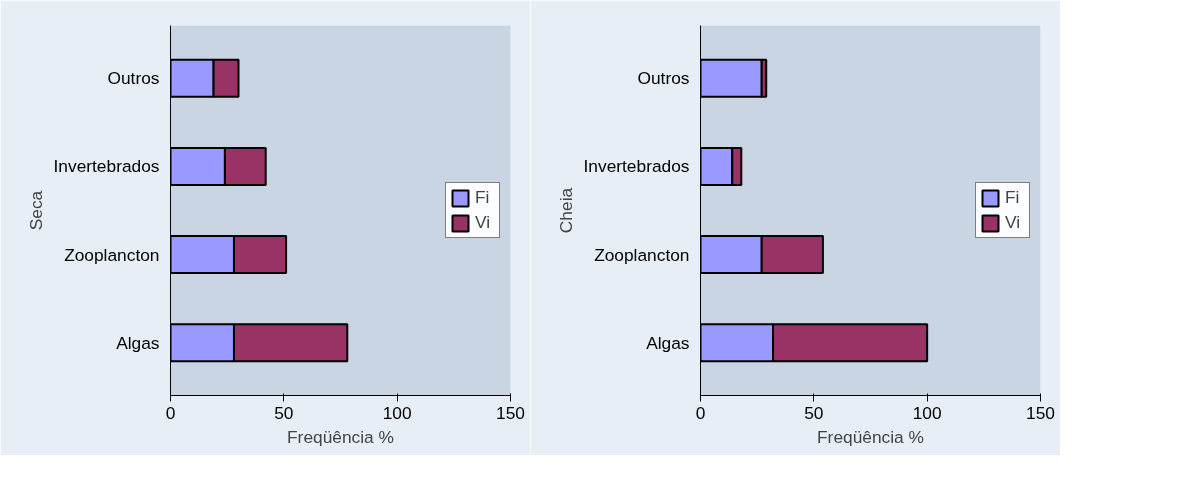  What do you see at coordinates (35, 210) in the screenshot?
I see `y-axis-title: Seca` at bounding box center [35, 210].